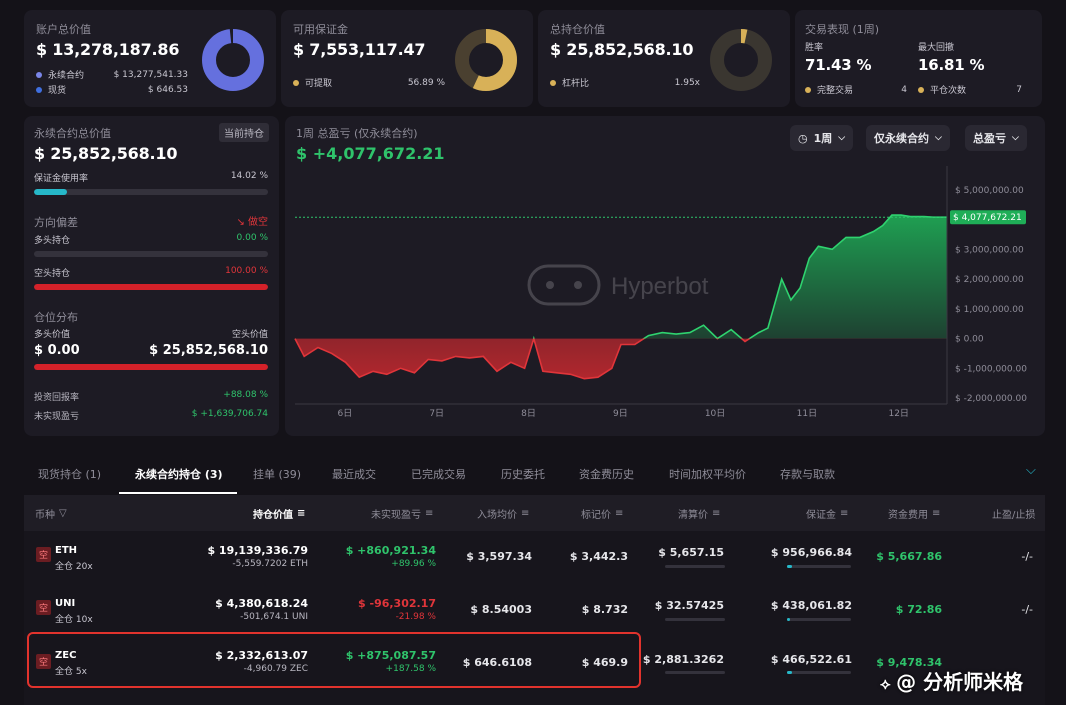 The image size is (1066, 705). I want to click on short-side-badge: 空, so click(43, 554).